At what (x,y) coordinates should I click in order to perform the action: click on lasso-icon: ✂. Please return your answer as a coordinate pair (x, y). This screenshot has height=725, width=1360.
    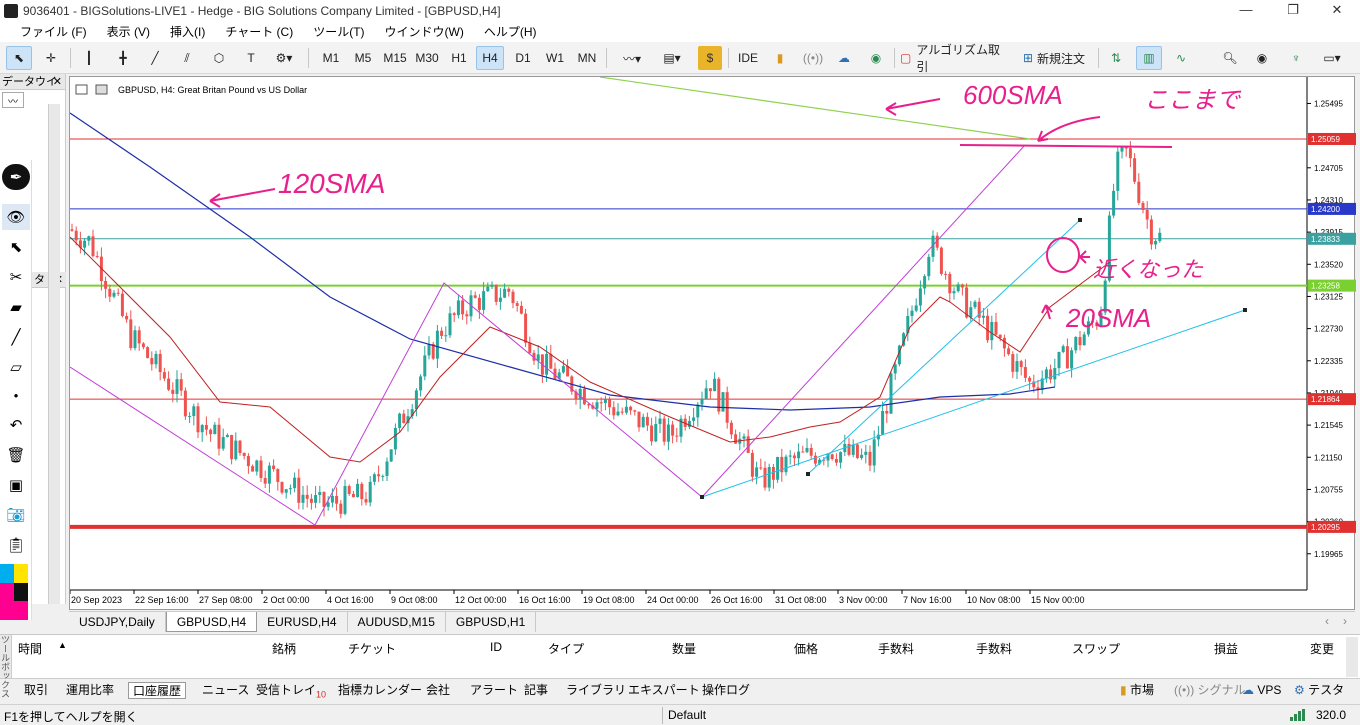
    Looking at the image, I should click on (16, 277).